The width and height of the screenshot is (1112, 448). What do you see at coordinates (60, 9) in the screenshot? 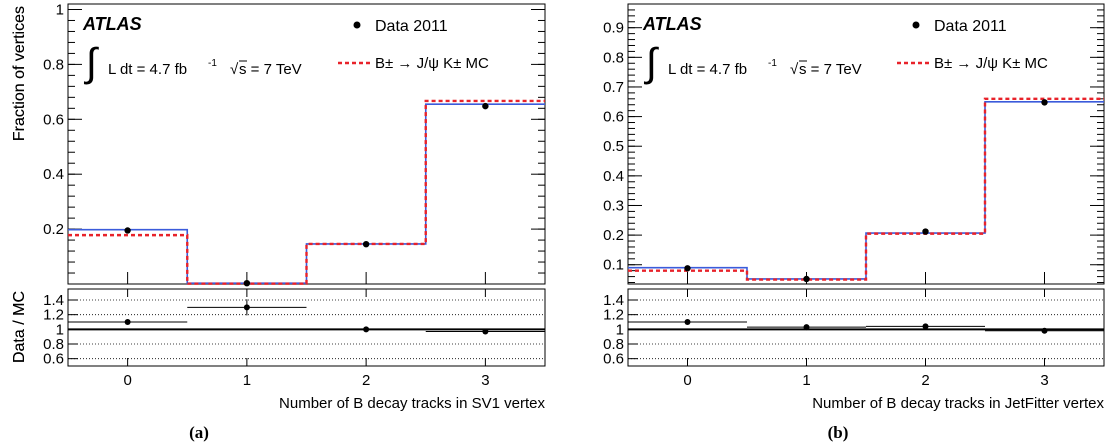
I see `y-tick-label: 1` at bounding box center [60, 9].